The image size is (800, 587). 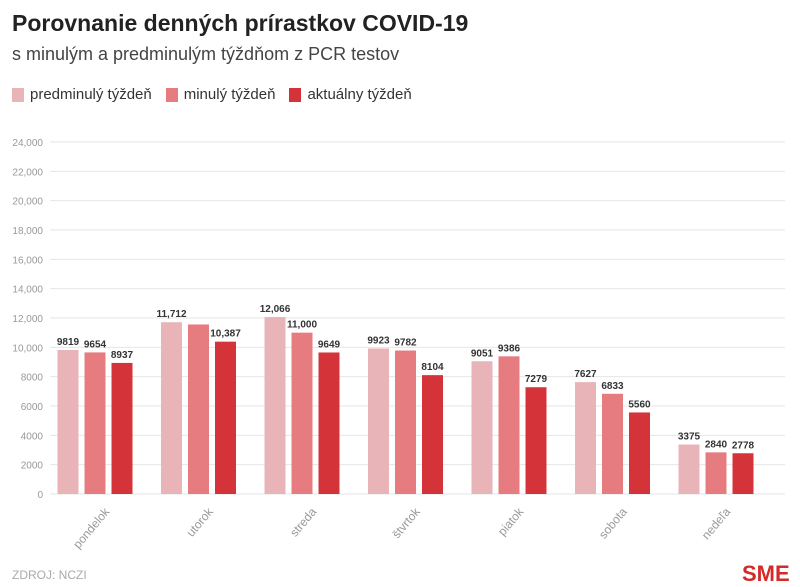 I want to click on y-tick-label: 2000, so click(x=32, y=466).